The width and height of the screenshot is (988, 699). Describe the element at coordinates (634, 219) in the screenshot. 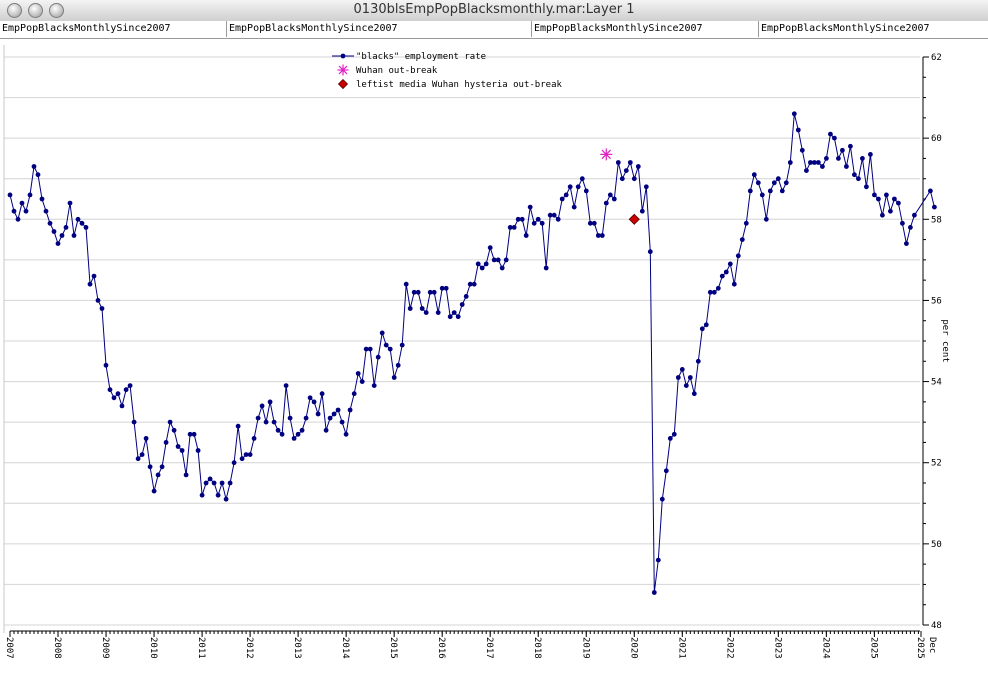

I see `hysteria-marker` at that location.